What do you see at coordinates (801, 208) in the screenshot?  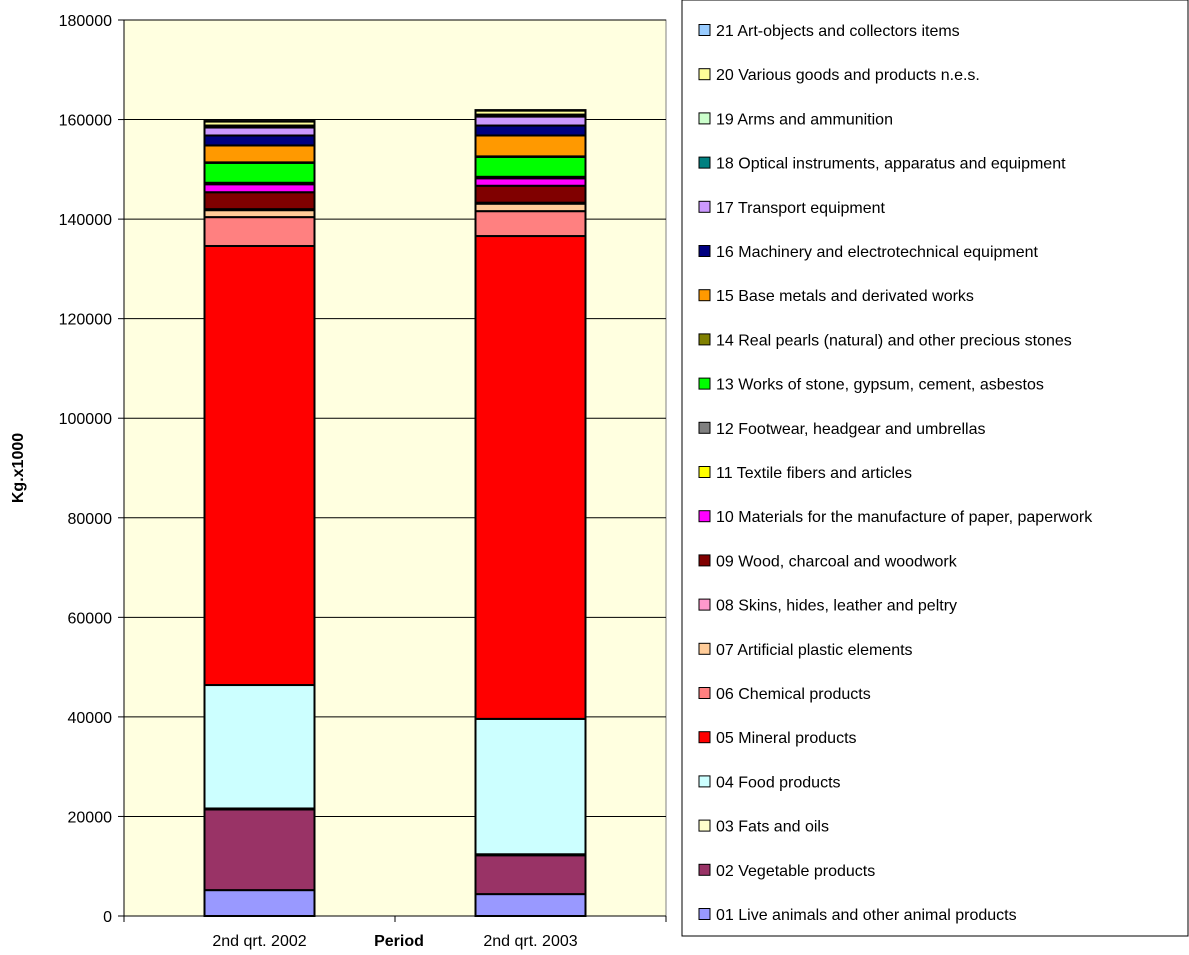 I see `legend-label: 17 Transport equipment` at bounding box center [801, 208].